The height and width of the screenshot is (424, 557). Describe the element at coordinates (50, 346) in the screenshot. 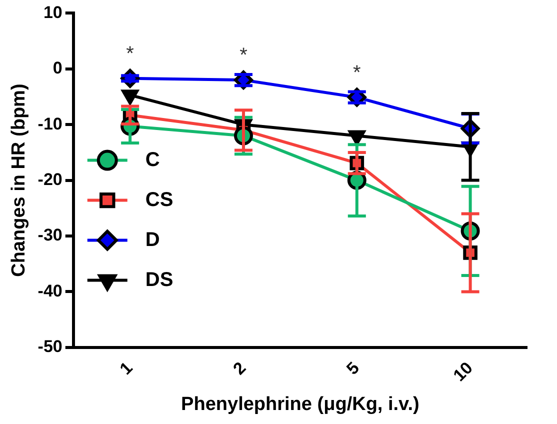

I see `y-tick-label: -50` at that location.